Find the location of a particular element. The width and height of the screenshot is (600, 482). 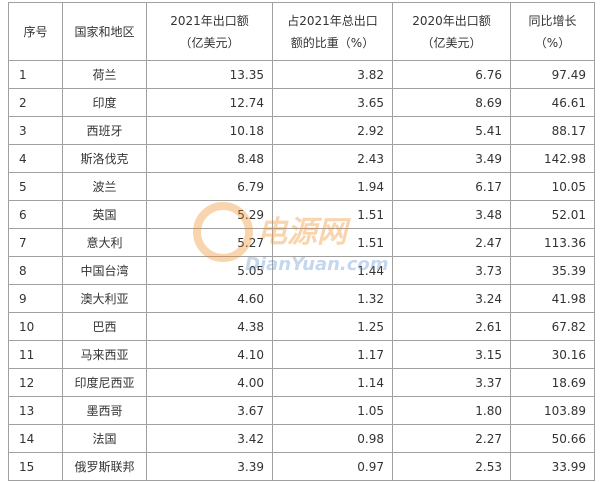

table-cell: 西班牙 is located at coordinates (104, 130).